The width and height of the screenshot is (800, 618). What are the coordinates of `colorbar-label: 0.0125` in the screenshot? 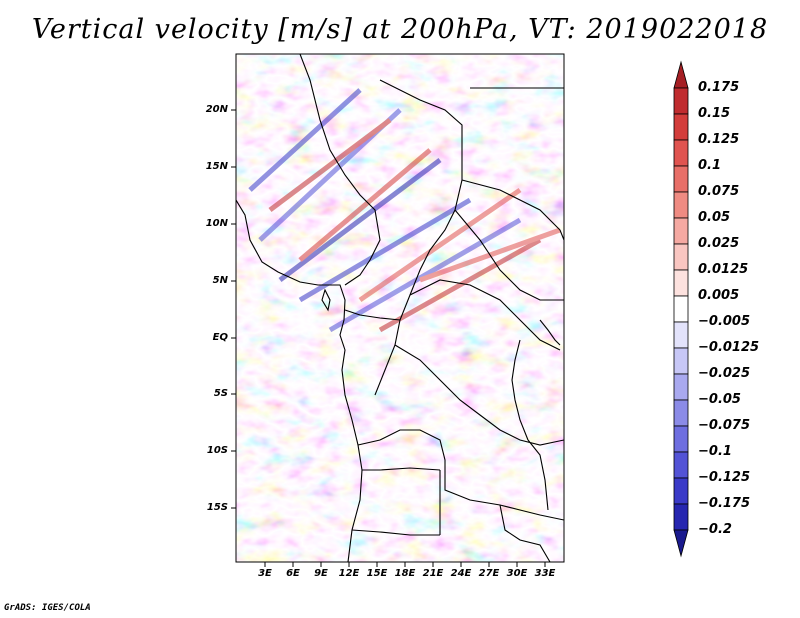 It's located at (723, 269).